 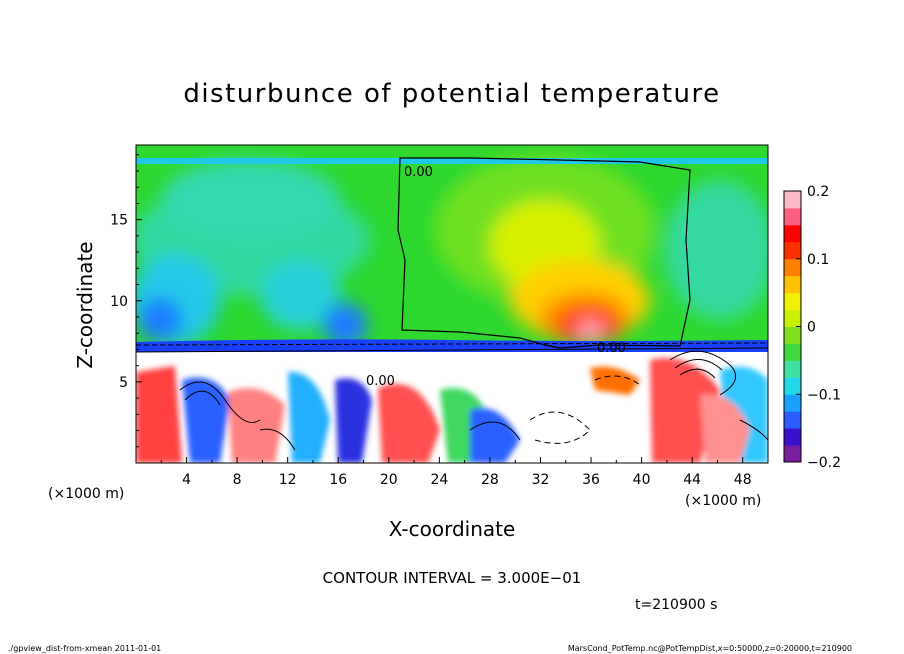 I want to click on contour-interval: CONTOUR INTERVAL = 3.000E−01, so click(x=452, y=578).